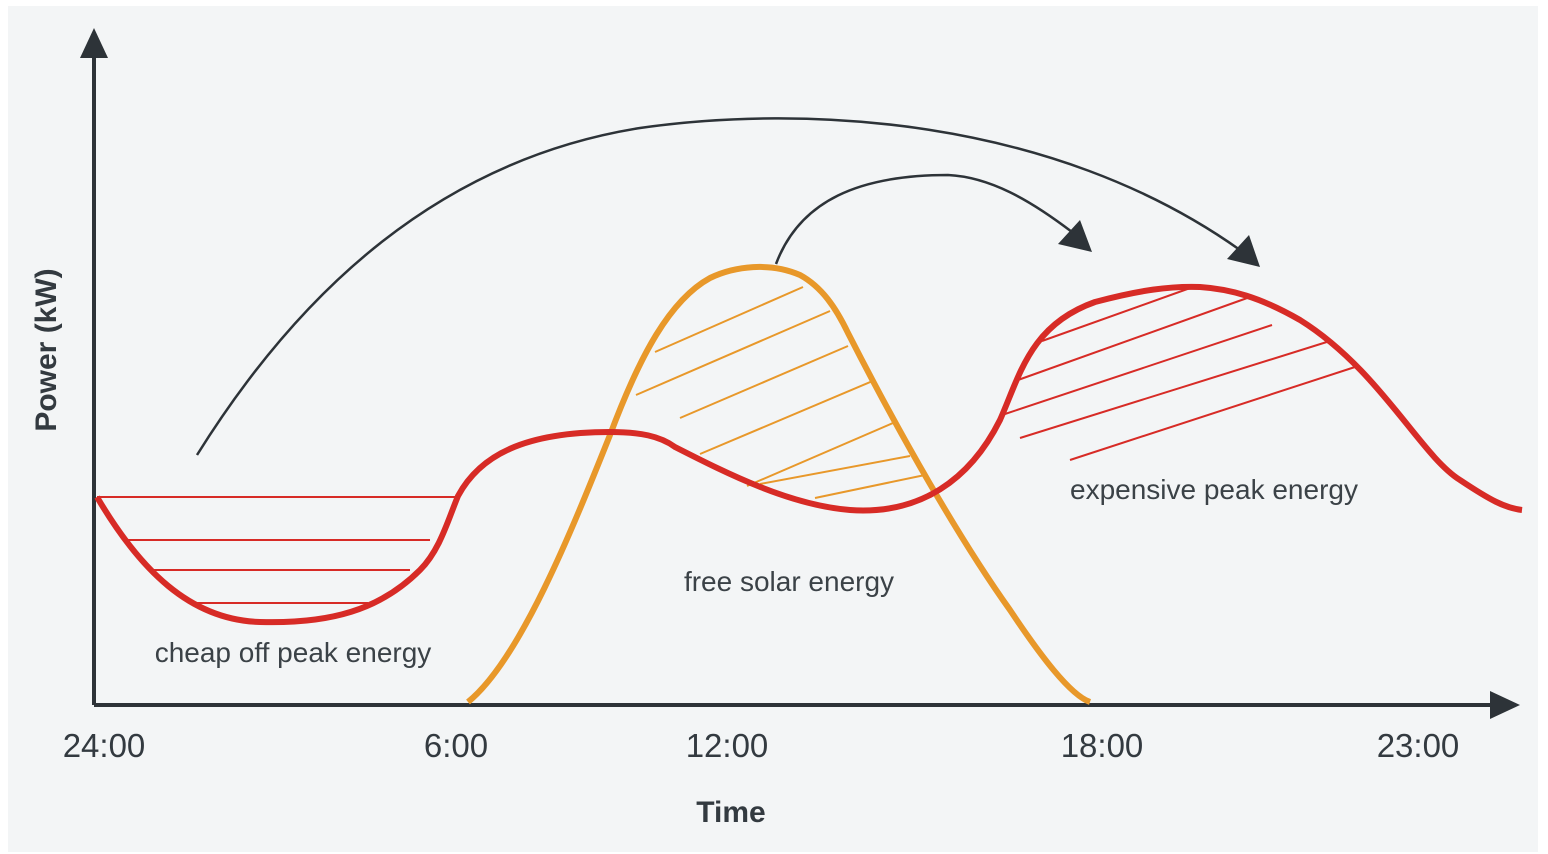 Image resolution: width=1548 pixels, height=854 pixels. What do you see at coordinates (1075, 236) in the screenshot?
I see `arrow-solar-to-peak-head` at bounding box center [1075, 236].